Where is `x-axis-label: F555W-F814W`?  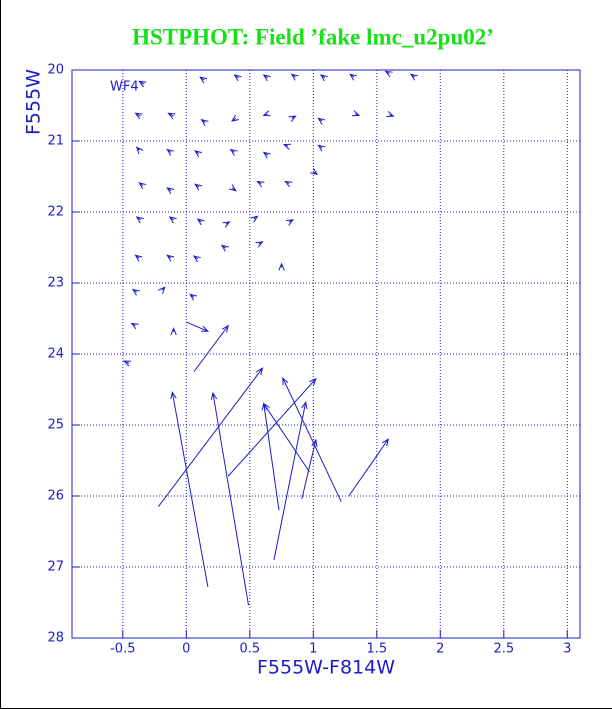 x-axis-label: F555W-F814W is located at coordinates (326, 668).